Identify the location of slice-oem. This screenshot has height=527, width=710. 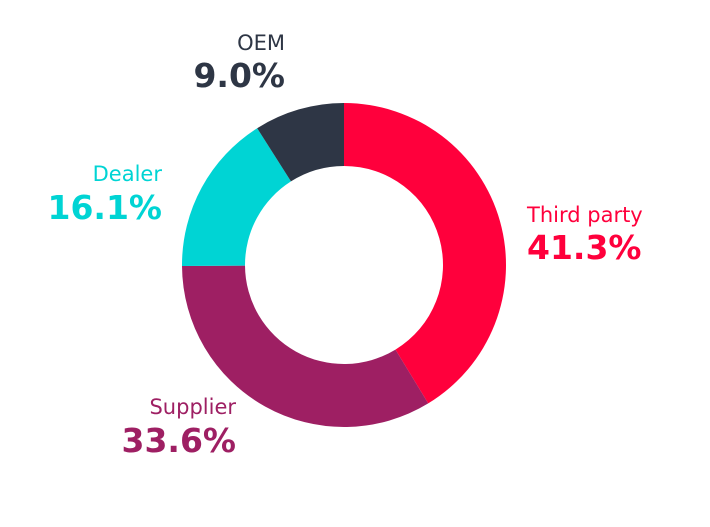
(300, 142).